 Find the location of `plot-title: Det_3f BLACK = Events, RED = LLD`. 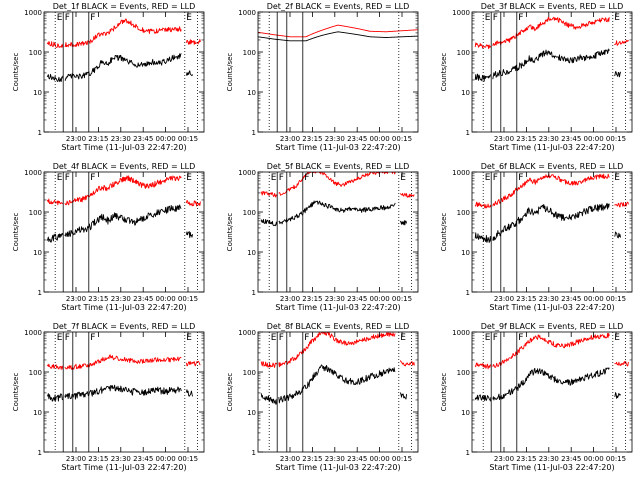

plot-title: Det_3f BLACK = Events, RED = LLD is located at coordinates (552, 6).